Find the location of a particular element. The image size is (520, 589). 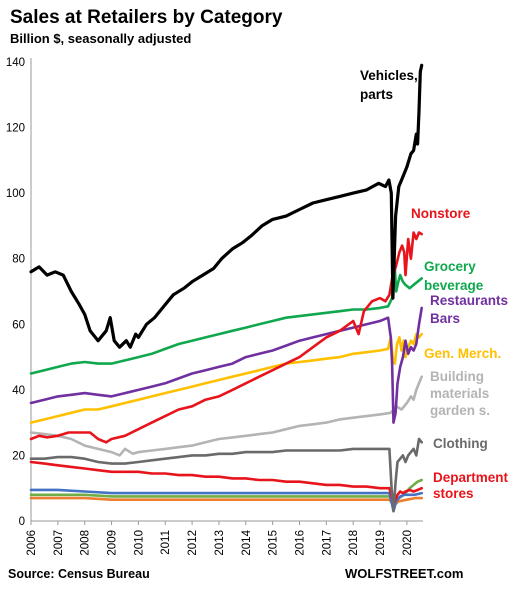

x-tick-label: 2014 is located at coordinates (247, 542).